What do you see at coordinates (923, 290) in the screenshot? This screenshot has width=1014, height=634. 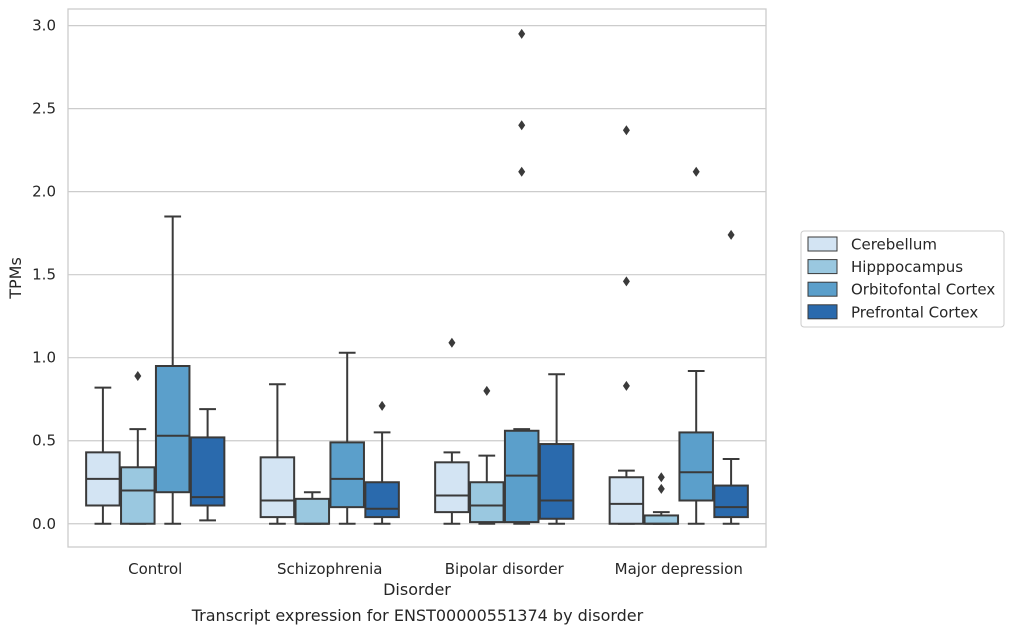 I see `legend-label: Orbitofontal Cortex` at bounding box center [923, 290].